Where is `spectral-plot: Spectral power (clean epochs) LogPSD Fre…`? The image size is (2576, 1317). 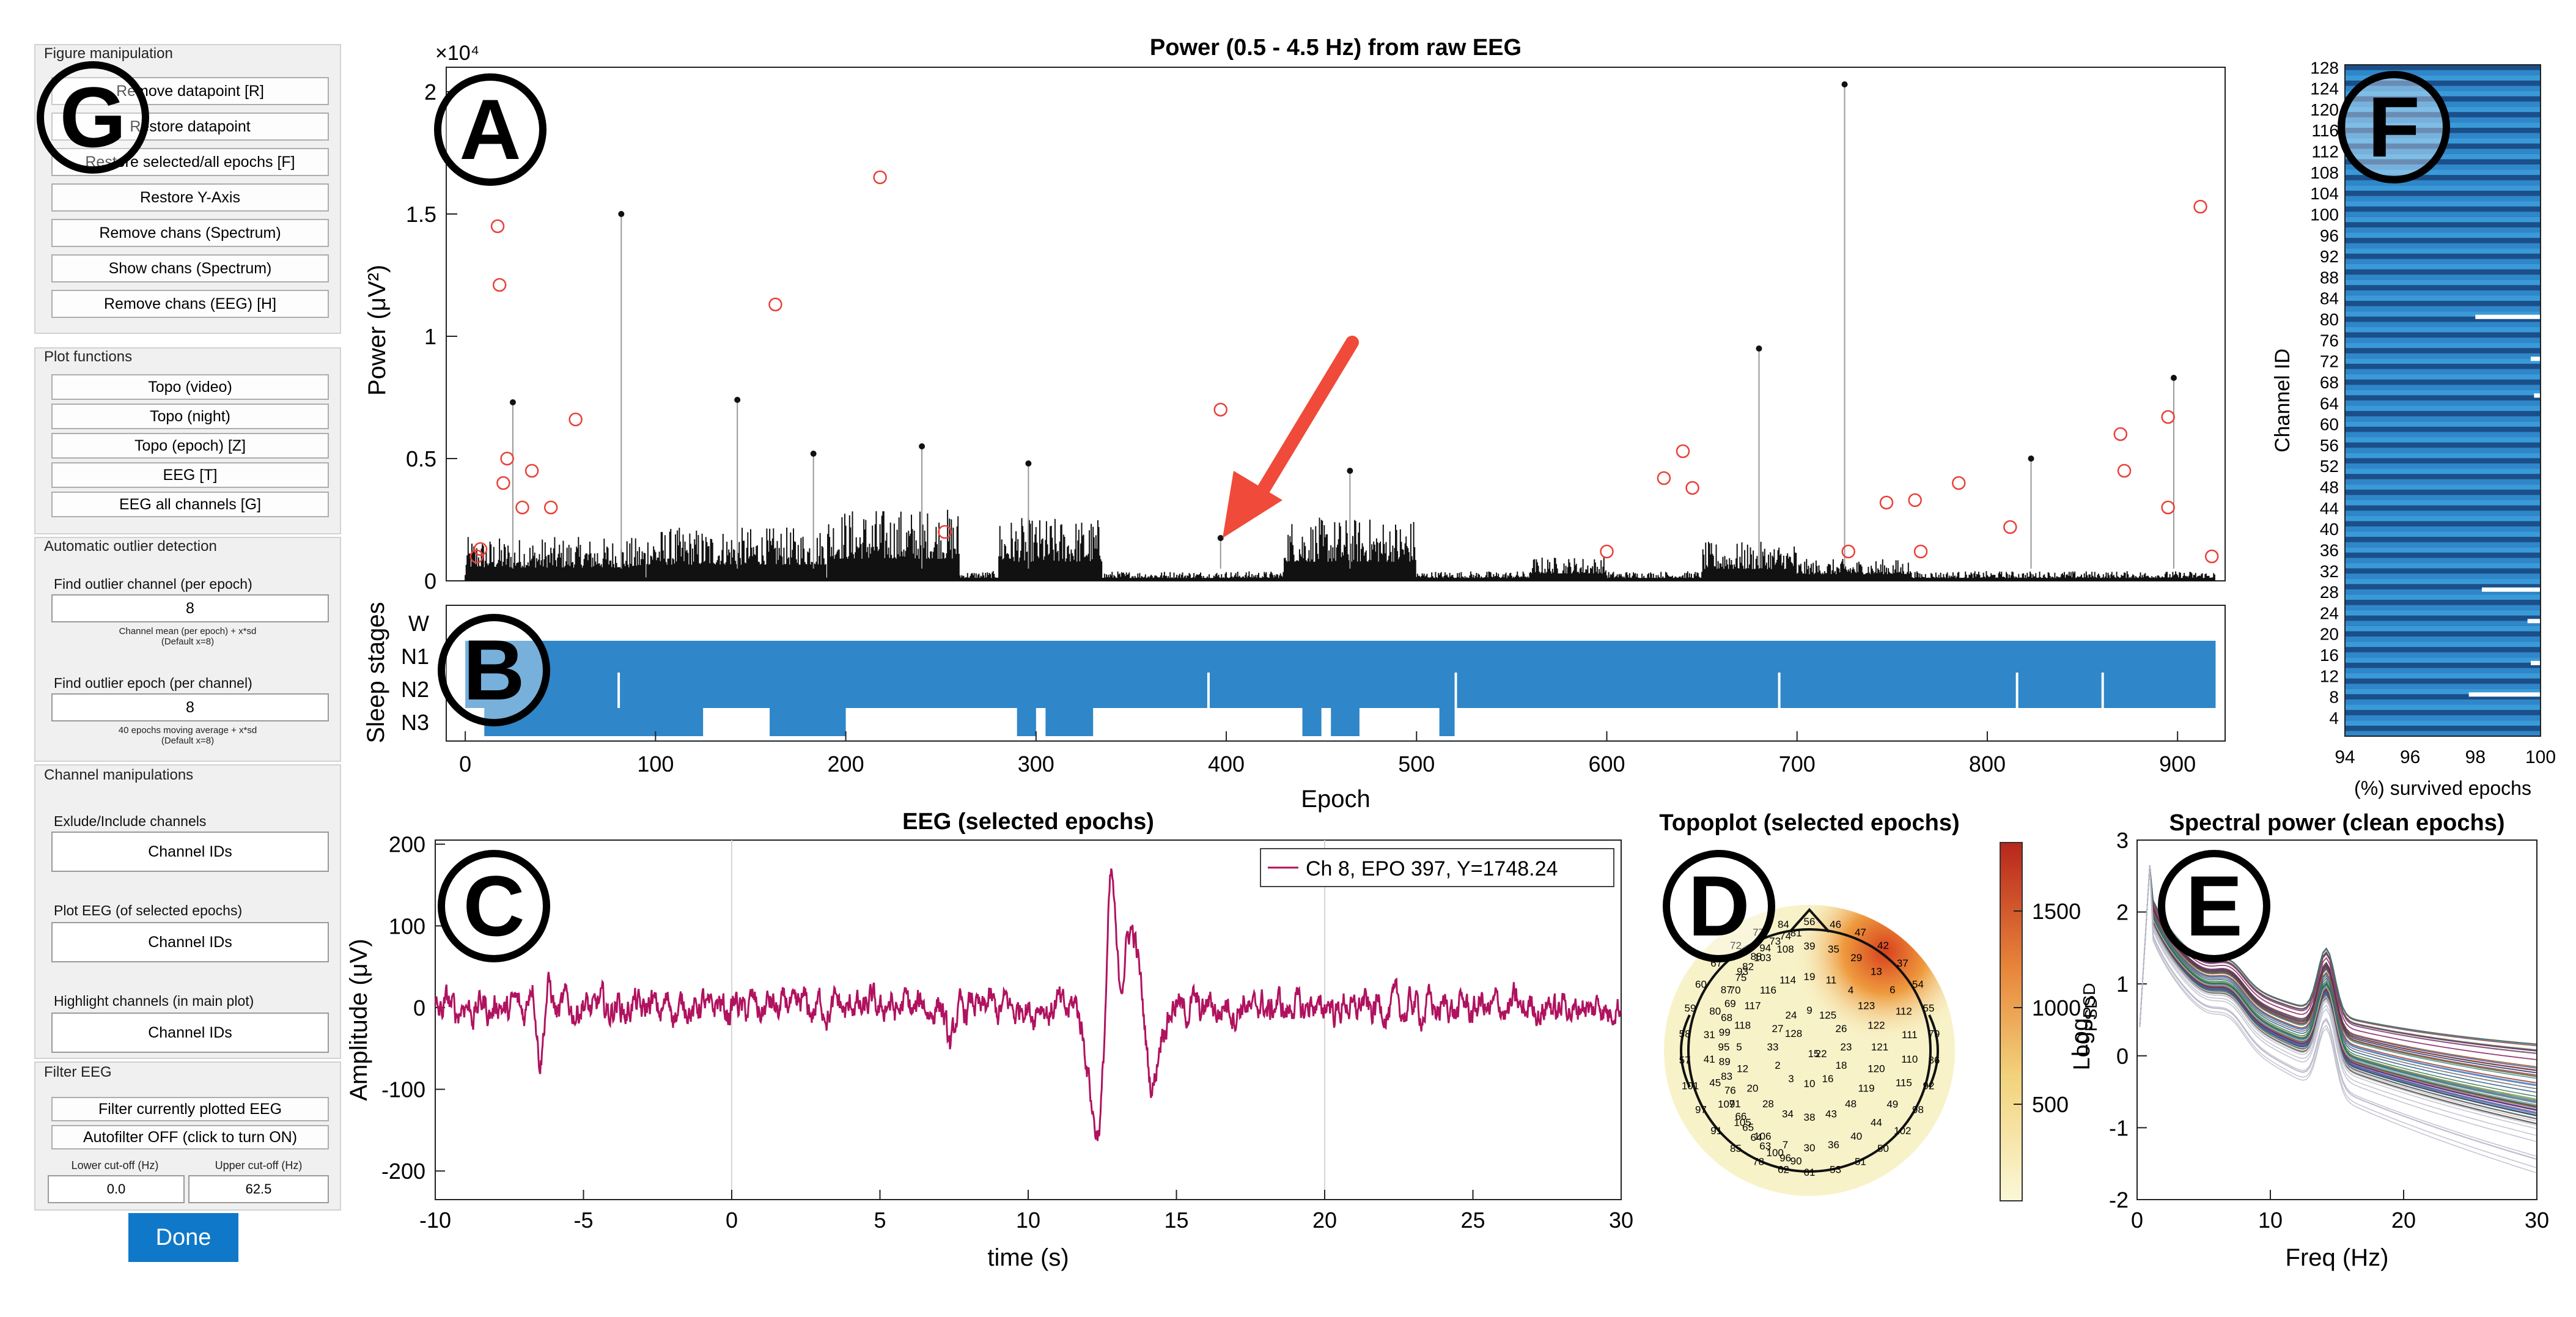
spectral-plot: Spectral power (clean epochs) LogPSD Fre… is located at coordinates (2308, 1040).